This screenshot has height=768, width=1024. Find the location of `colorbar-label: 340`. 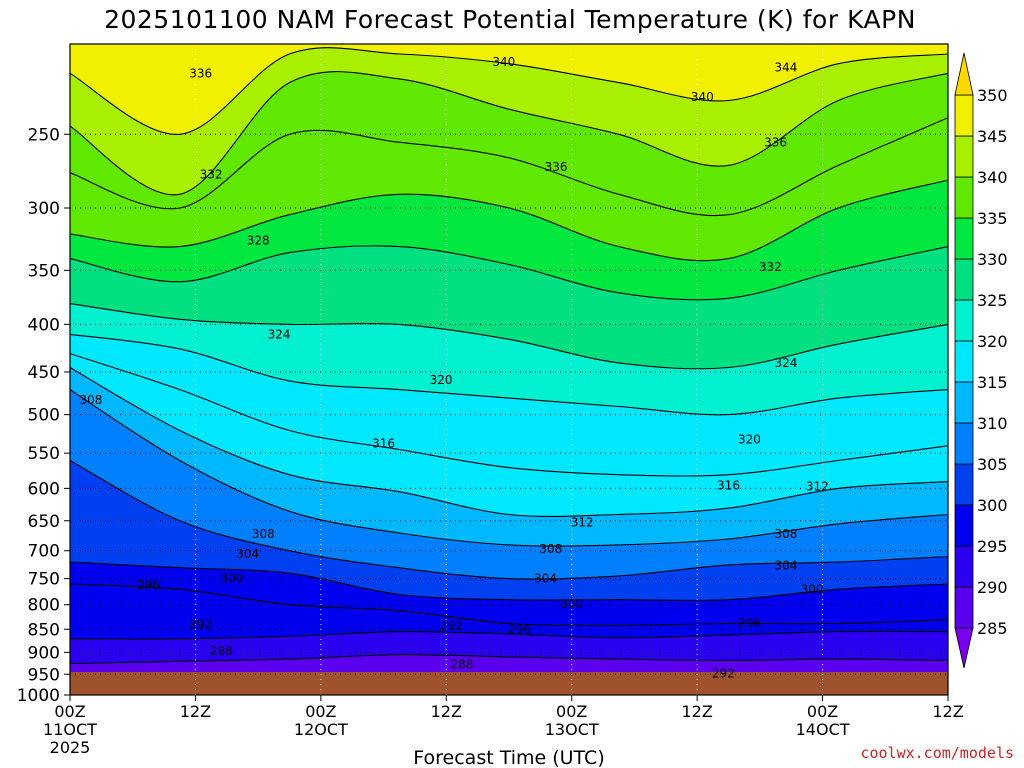

colorbar-label: 340 is located at coordinates (992, 177).